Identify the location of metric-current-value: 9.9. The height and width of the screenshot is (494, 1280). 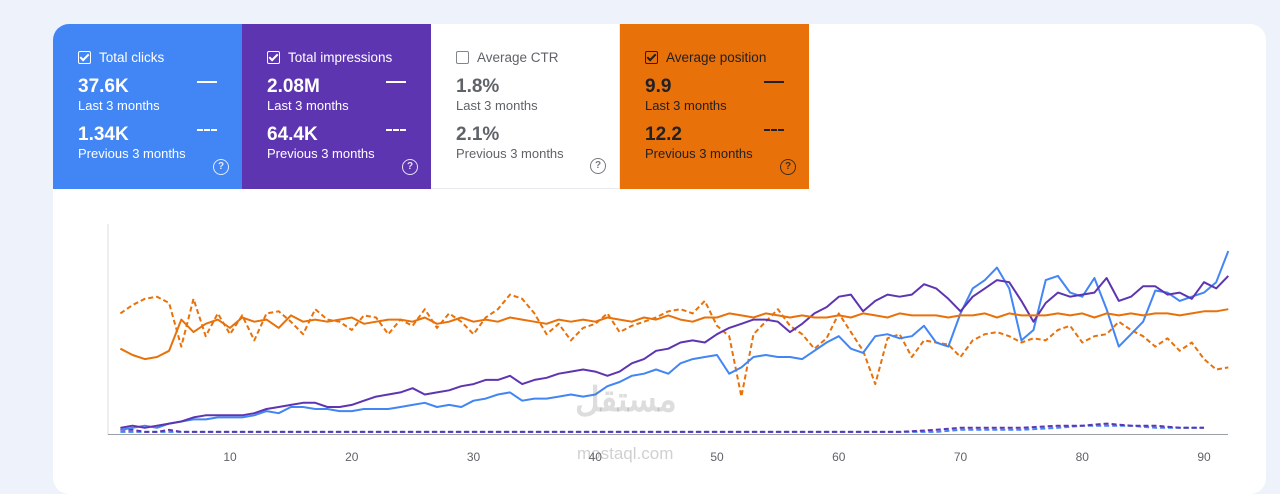
(658, 86).